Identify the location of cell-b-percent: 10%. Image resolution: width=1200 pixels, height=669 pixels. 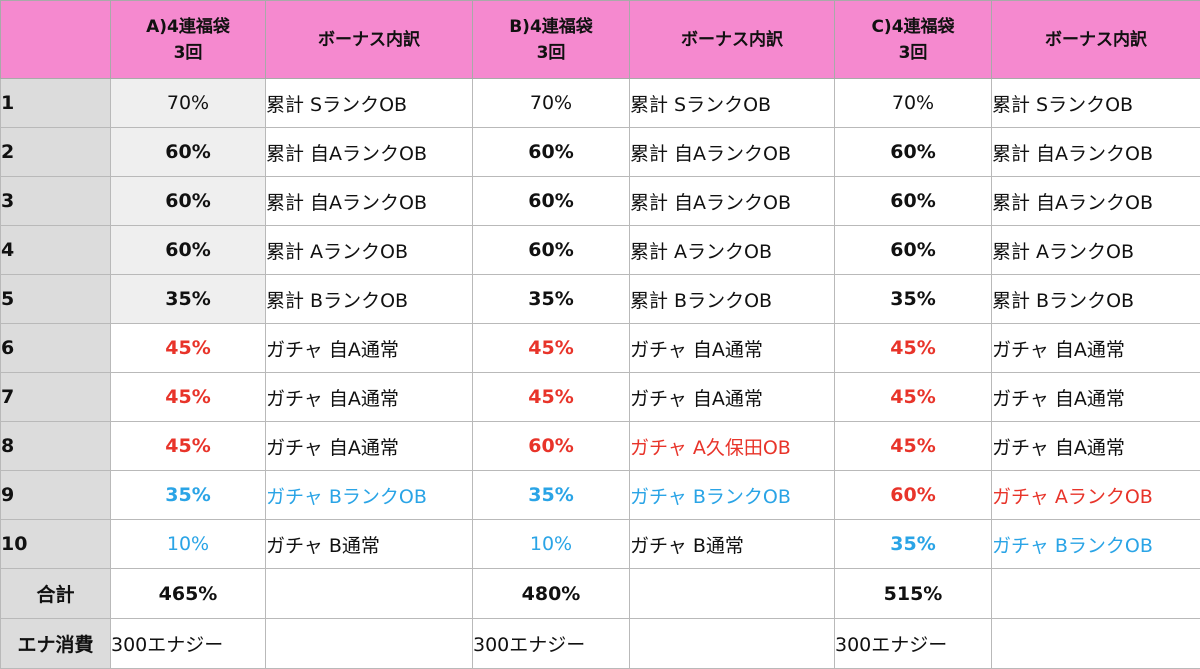
(551, 544).